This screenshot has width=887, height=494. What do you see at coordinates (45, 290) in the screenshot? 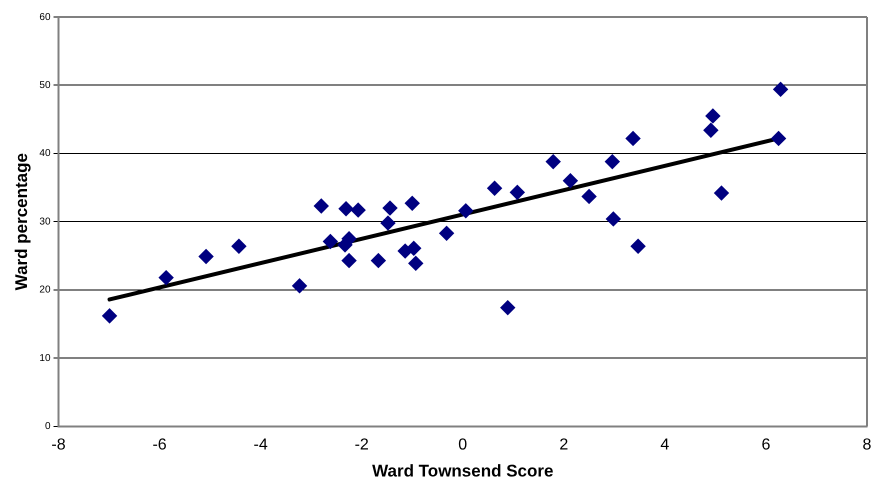
I see `y-tick-label: 20` at bounding box center [45, 290].